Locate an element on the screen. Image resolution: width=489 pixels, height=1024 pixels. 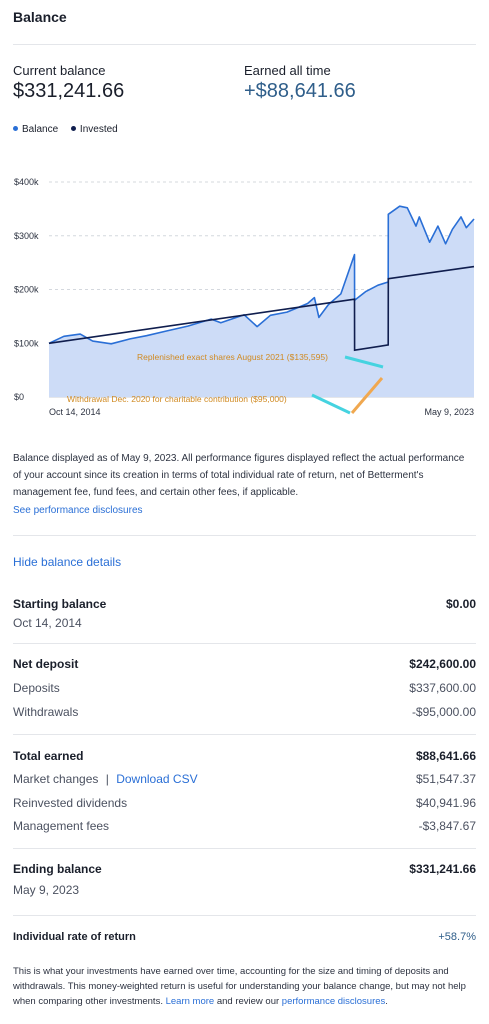
rate-note-period: . is located at coordinates (386, 1001).